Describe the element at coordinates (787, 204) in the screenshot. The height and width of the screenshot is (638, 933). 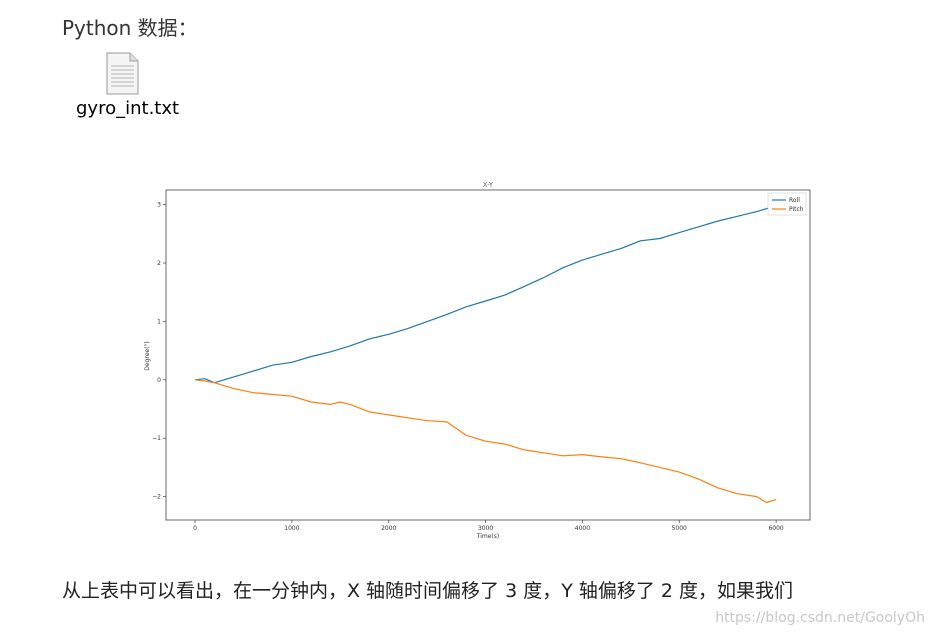
I see `chart-legend: Roll Pitch` at that location.